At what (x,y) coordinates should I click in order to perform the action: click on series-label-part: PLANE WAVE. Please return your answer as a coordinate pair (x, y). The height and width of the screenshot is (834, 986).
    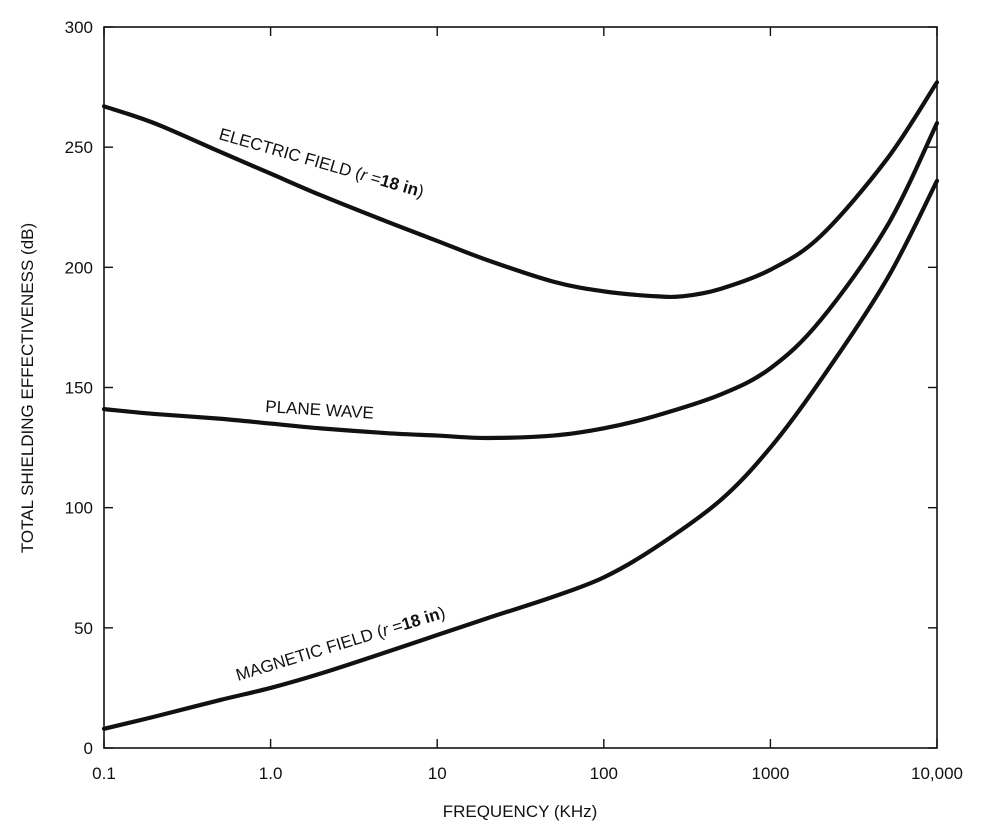
    Looking at the image, I should click on (320, 410).